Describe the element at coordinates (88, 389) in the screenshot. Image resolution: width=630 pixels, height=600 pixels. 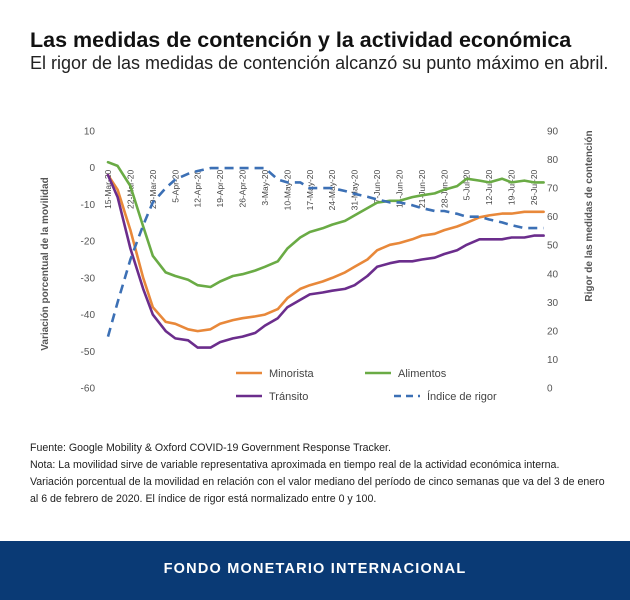
I see `y-tick-label: -60` at that location.